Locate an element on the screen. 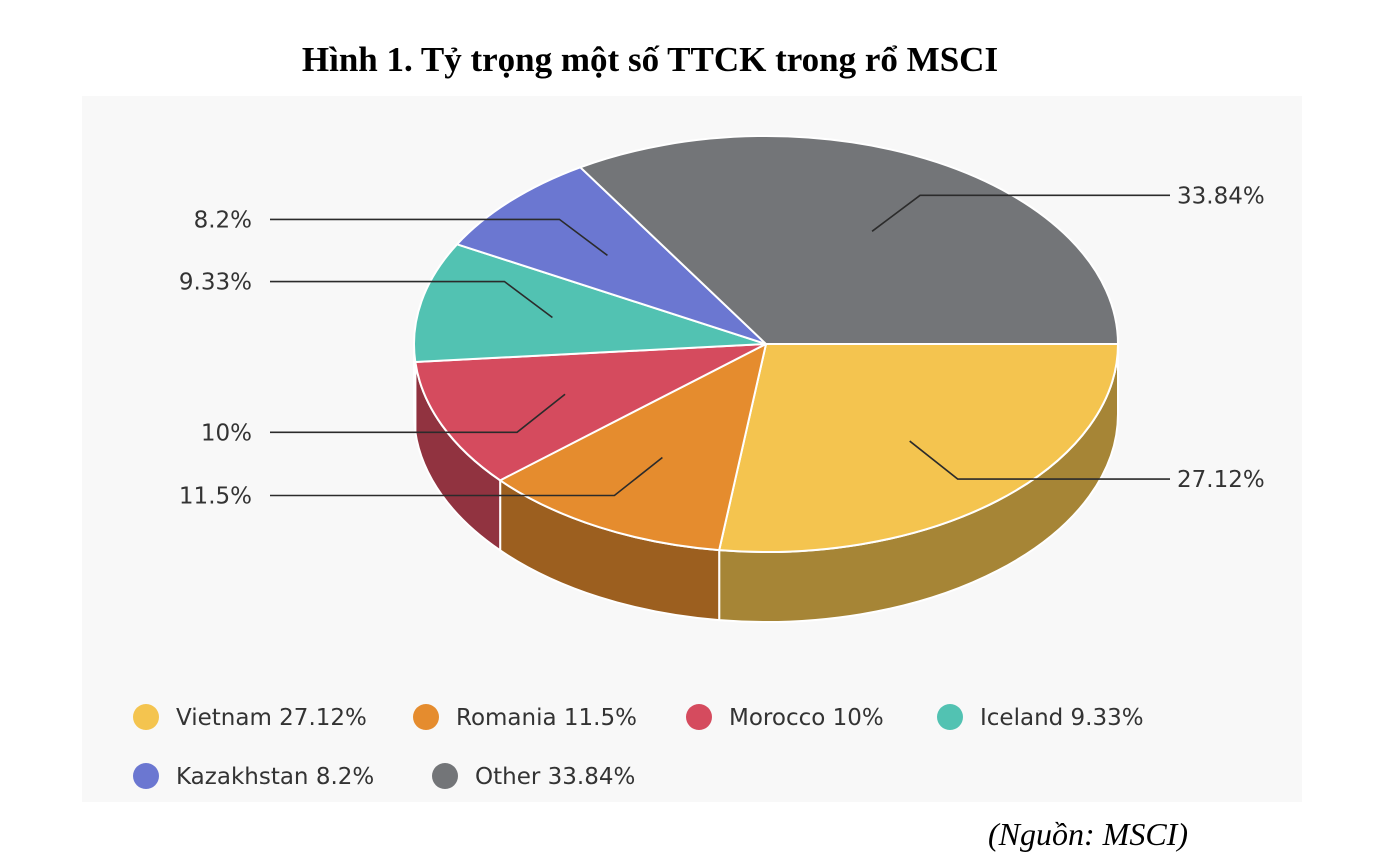 The width and height of the screenshot is (1392, 853). legend-label: Vietnam 27.12% is located at coordinates (271, 718).